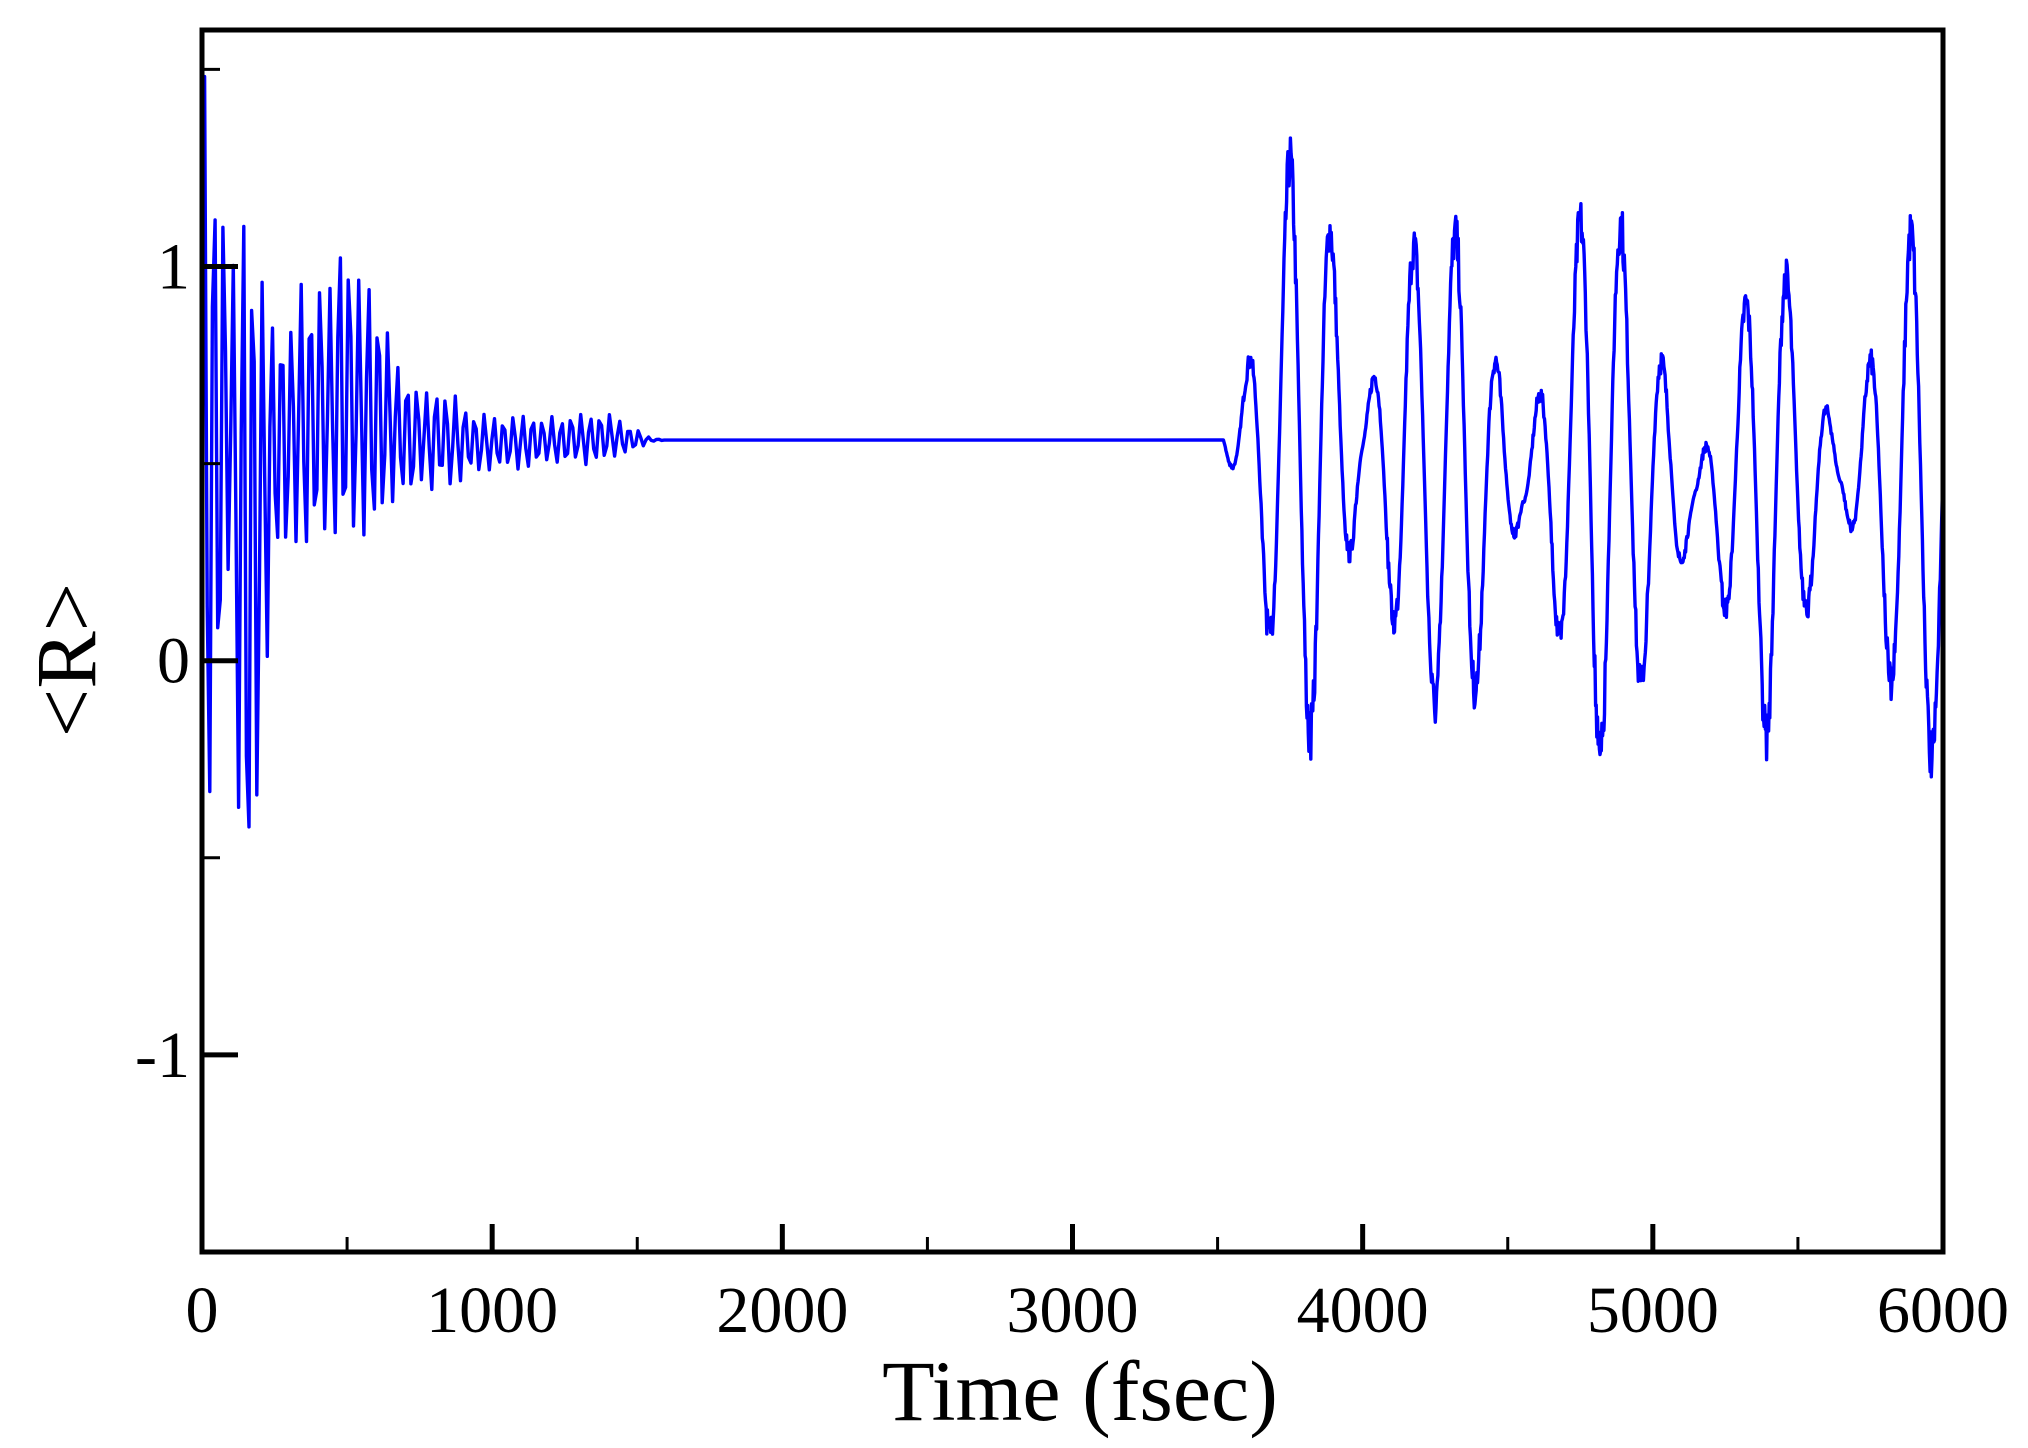 Image resolution: width=2028 pixels, height=1448 pixels. Describe the element at coordinates (173, 661) in the screenshot. I see `y-tick-label: 0` at that location.